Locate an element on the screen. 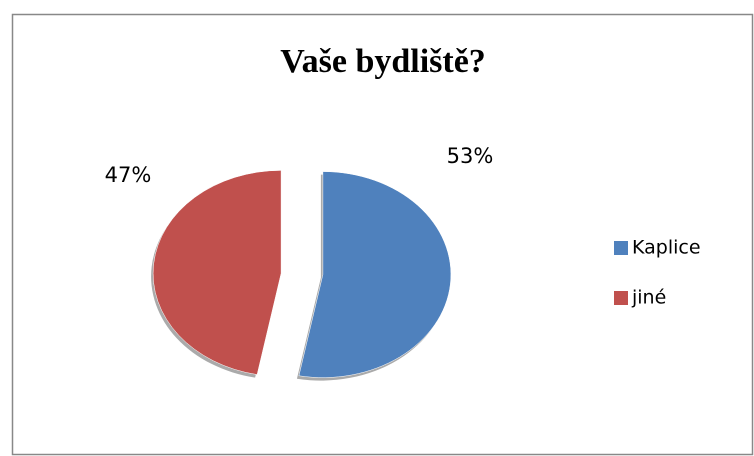 The width and height of the screenshot is (754, 456). chart-title: Vaše bydliště? is located at coordinates (383, 61).